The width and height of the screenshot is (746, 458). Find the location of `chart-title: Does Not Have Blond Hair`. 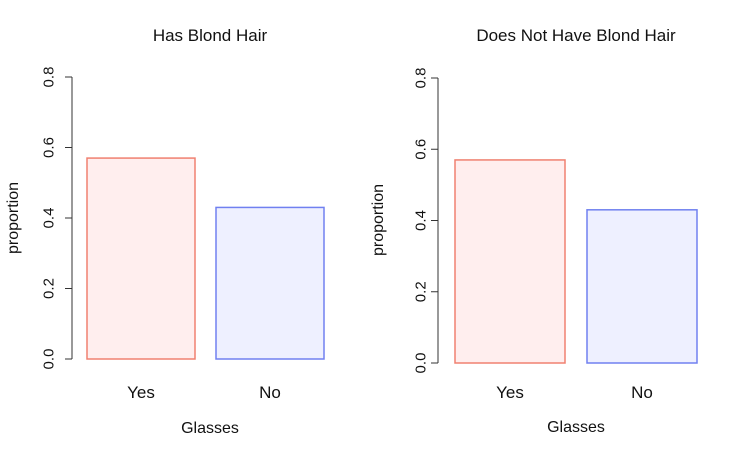

chart-title: Does Not Have Blond Hair is located at coordinates (576, 35).